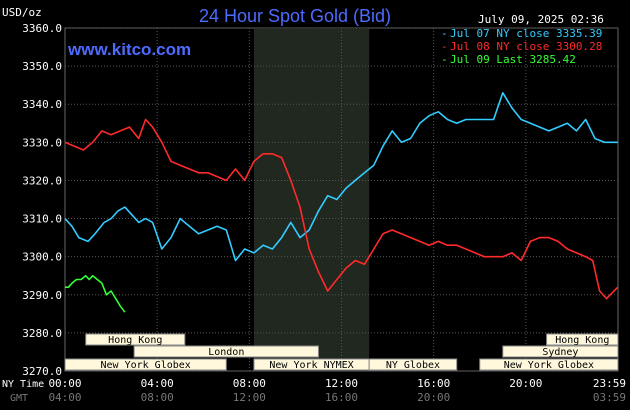 This screenshot has height=410, width=630. What do you see at coordinates (42, 295) in the screenshot?
I see `y-tick-label: 3290.0` at bounding box center [42, 295].